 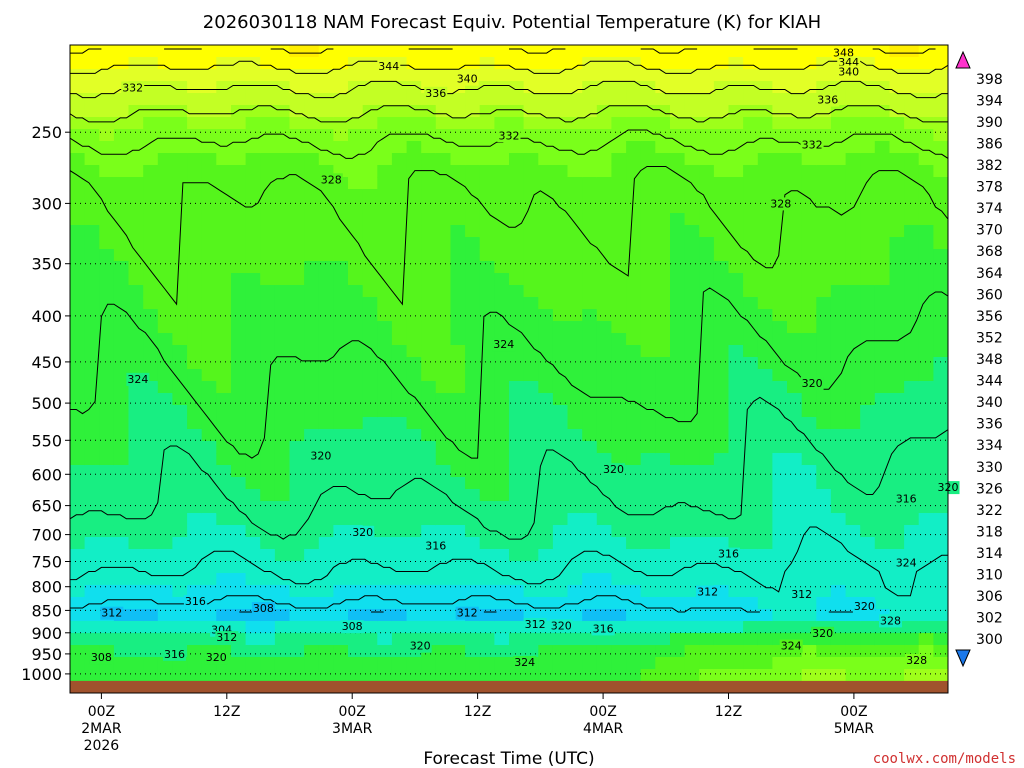 I want to click on contour-label: 324, so click(x=503, y=344).